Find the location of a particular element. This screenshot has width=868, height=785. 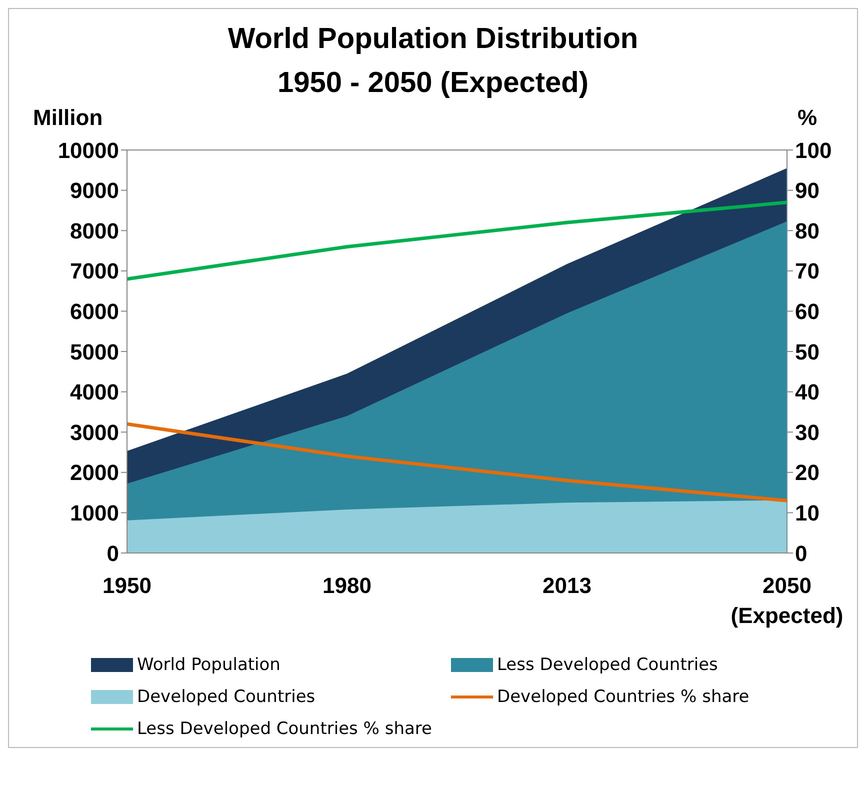

y-tick-label: 0 is located at coordinates (112, 553).